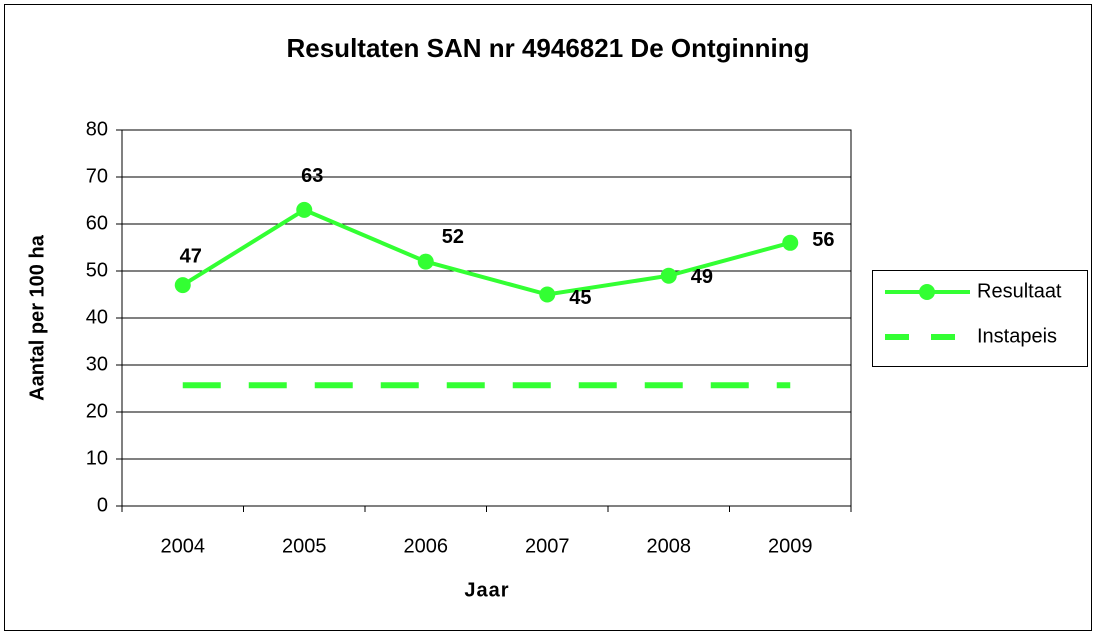 The width and height of the screenshot is (1096, 635). What do you see at coordinates (1017, 336) in the screenshot?
I see `legend-label: Instapeis` at bounding box center [1017, 336].